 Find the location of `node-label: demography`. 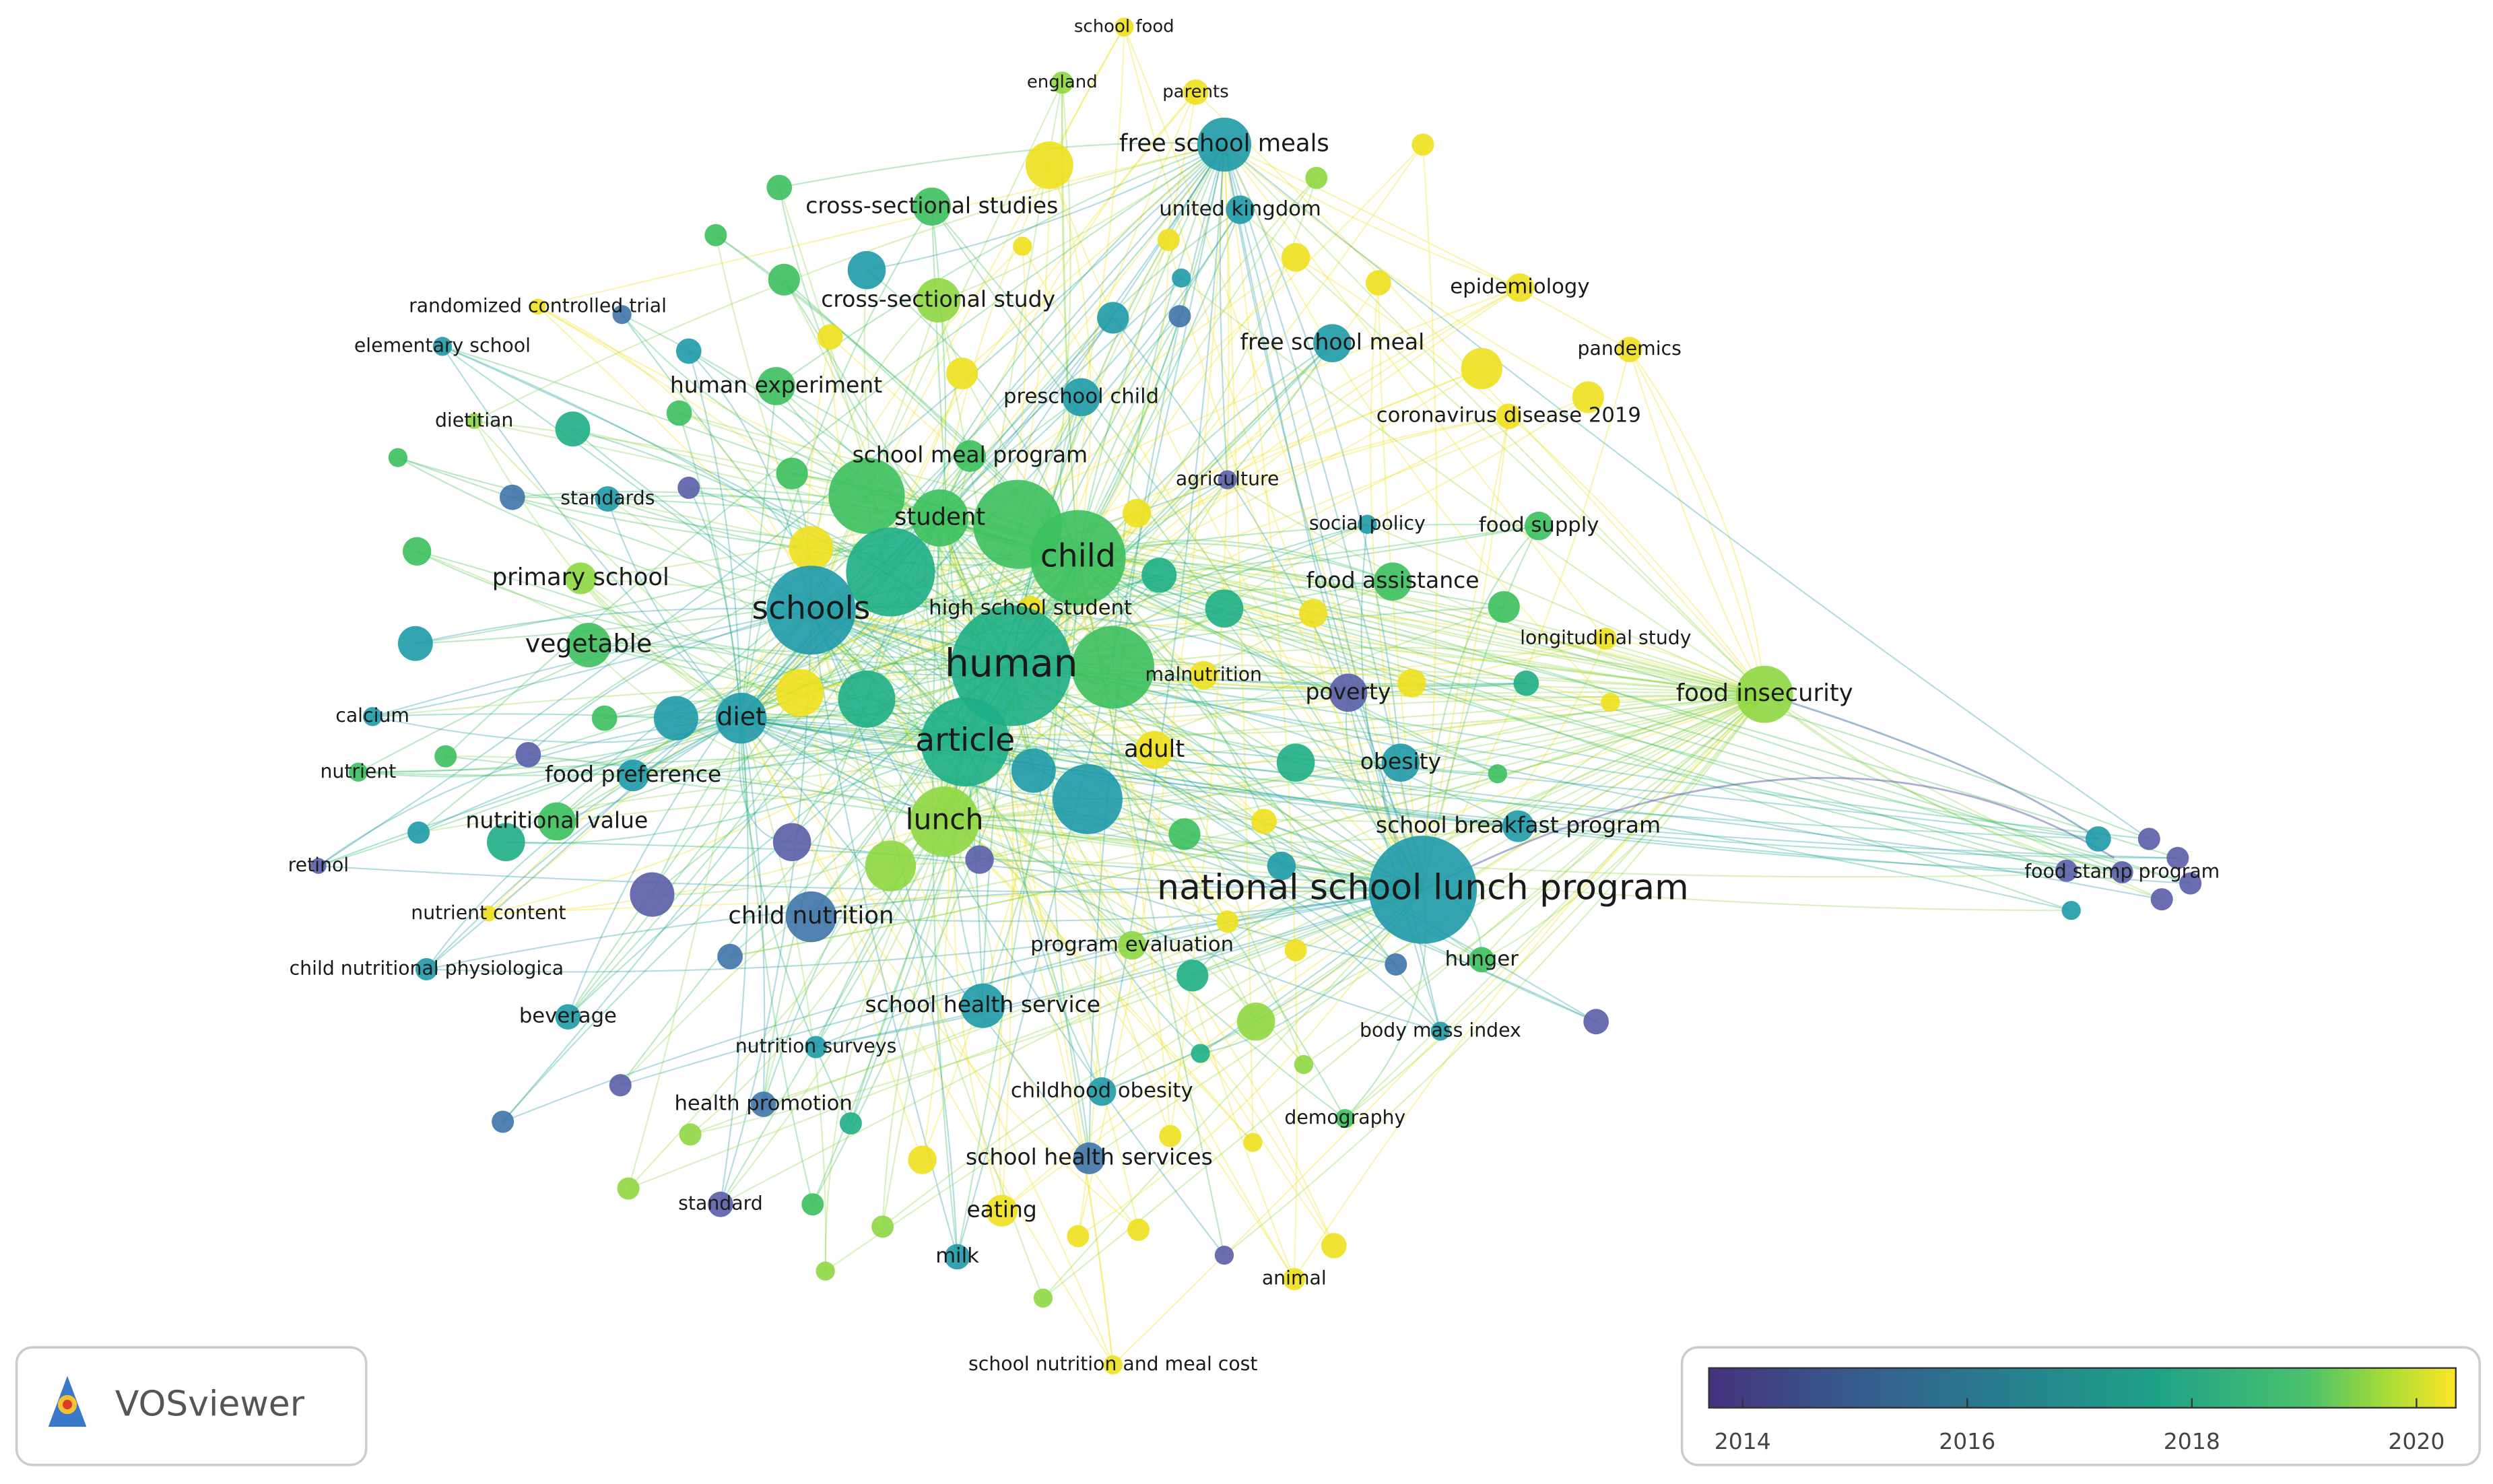

node-label: demography is located at coordinates (1344, 1117).